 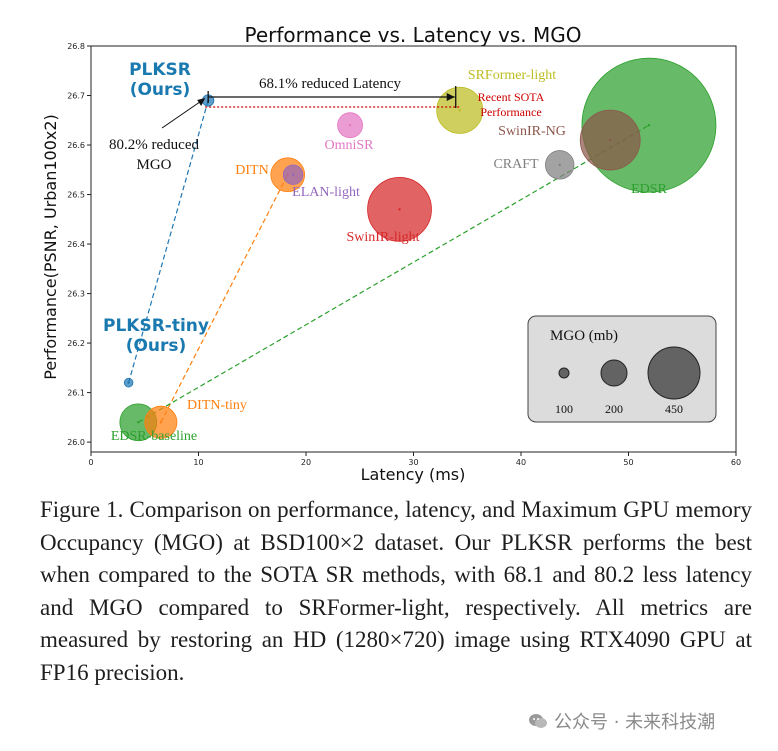 What do you see at coordinates (413, 35) in the screenshot?
I see `chart-title: Performance vs. Latency vs. MGO` at bounding box center [413, 35].